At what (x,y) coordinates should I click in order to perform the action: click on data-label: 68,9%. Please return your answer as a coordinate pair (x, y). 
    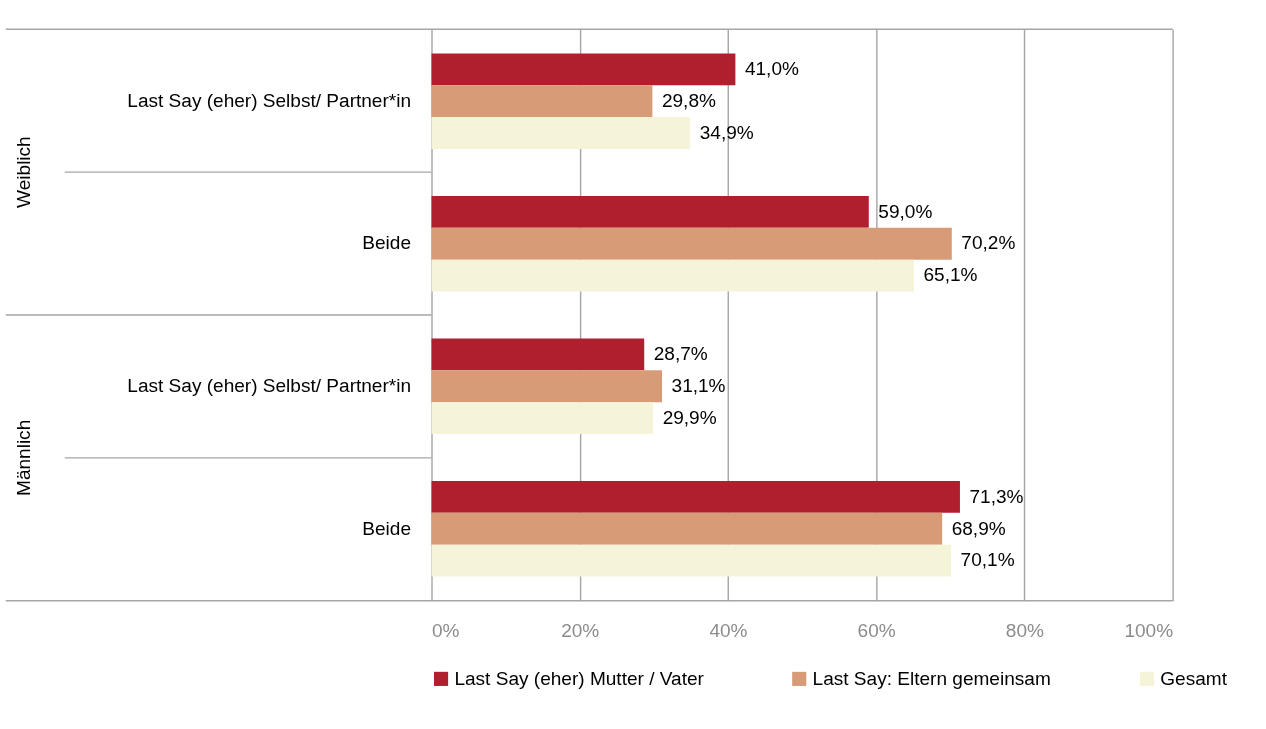
    Looking at the image, I should click on (978, 528).